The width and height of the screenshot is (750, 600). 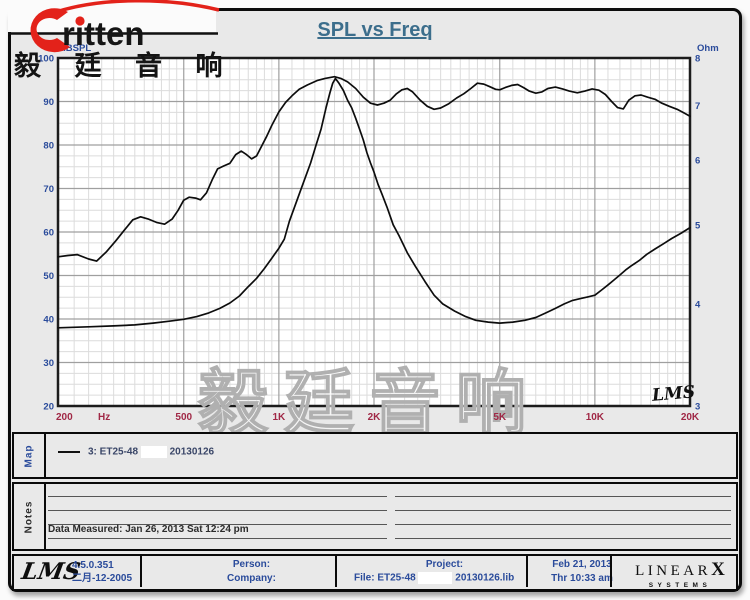 What do you see at coordinates (192, 452) in the screenshot?
I see `map-entry-file: 20130126` at bounding box center [192, 452].